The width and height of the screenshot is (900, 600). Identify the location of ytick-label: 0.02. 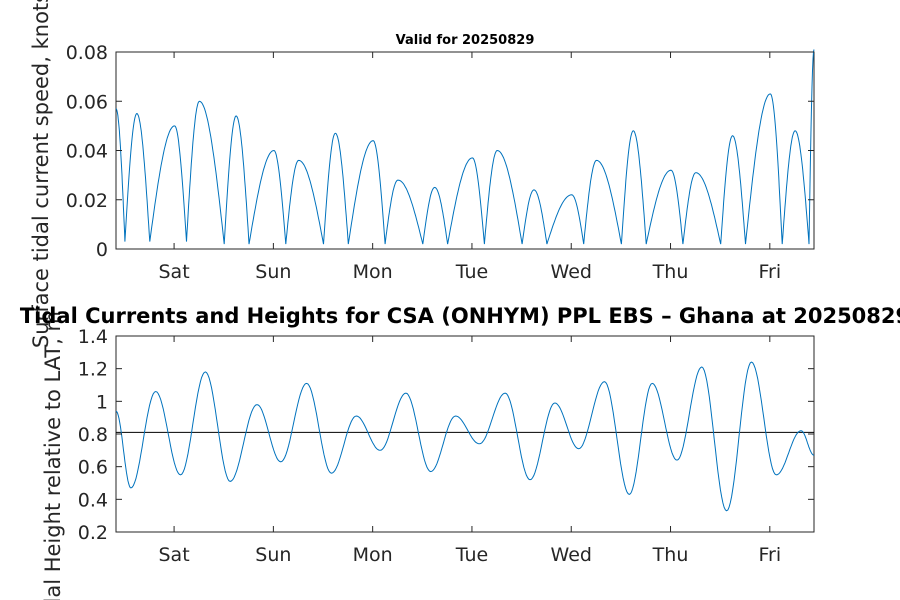
(87, 201).